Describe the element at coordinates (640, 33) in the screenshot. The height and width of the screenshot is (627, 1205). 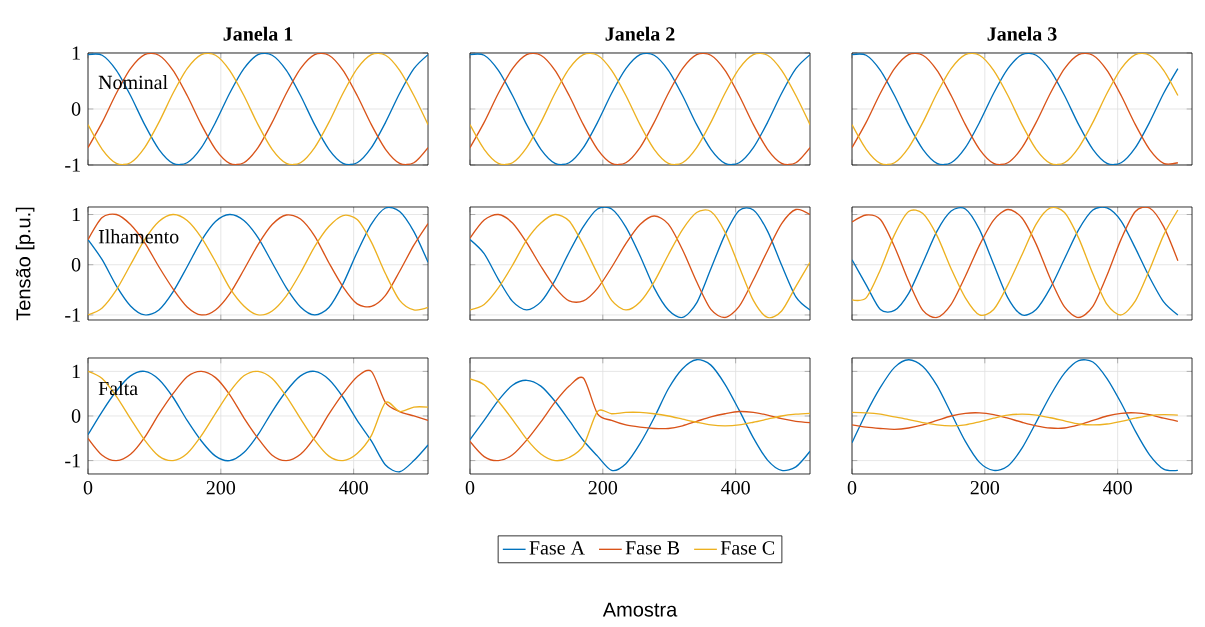
I see `chart-title: Janela 2` at that location.